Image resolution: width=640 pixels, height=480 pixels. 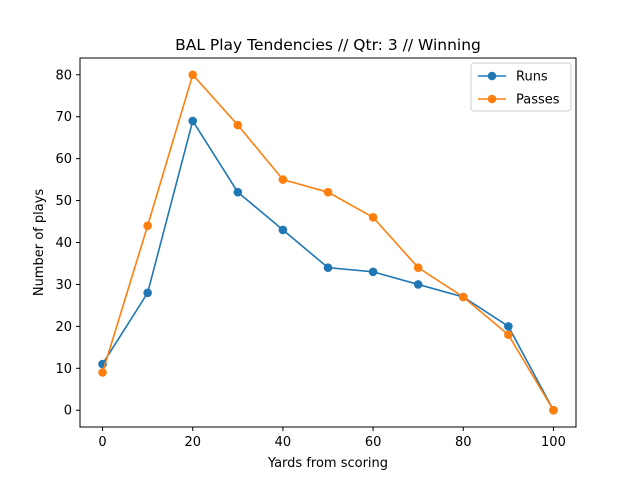 What do you see at coordinates (39, 243) in the screenshot?
I see `y-axis-label: Number of plays` at bounding box center [39, 243].